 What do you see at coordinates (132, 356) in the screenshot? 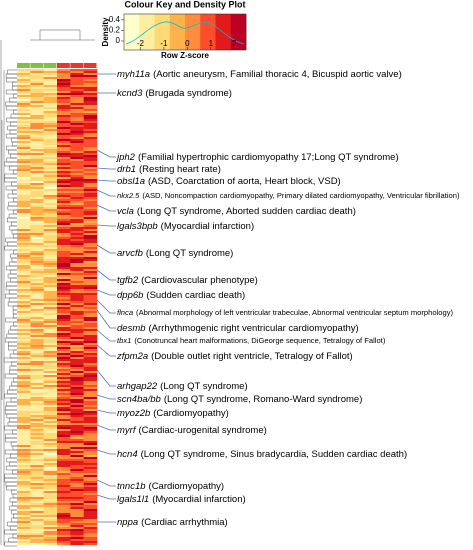
I see `gene-name: zfpm2a` at bounding box center [132, 356].